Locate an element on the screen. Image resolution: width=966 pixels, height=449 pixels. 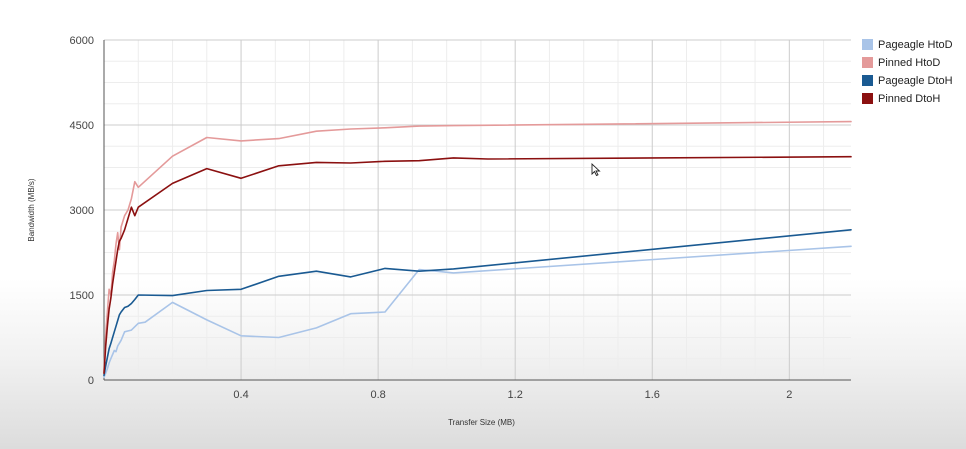
legend-item-pageagle-dtoh: Pageagle DtoH is located at coordinates (907, 81).